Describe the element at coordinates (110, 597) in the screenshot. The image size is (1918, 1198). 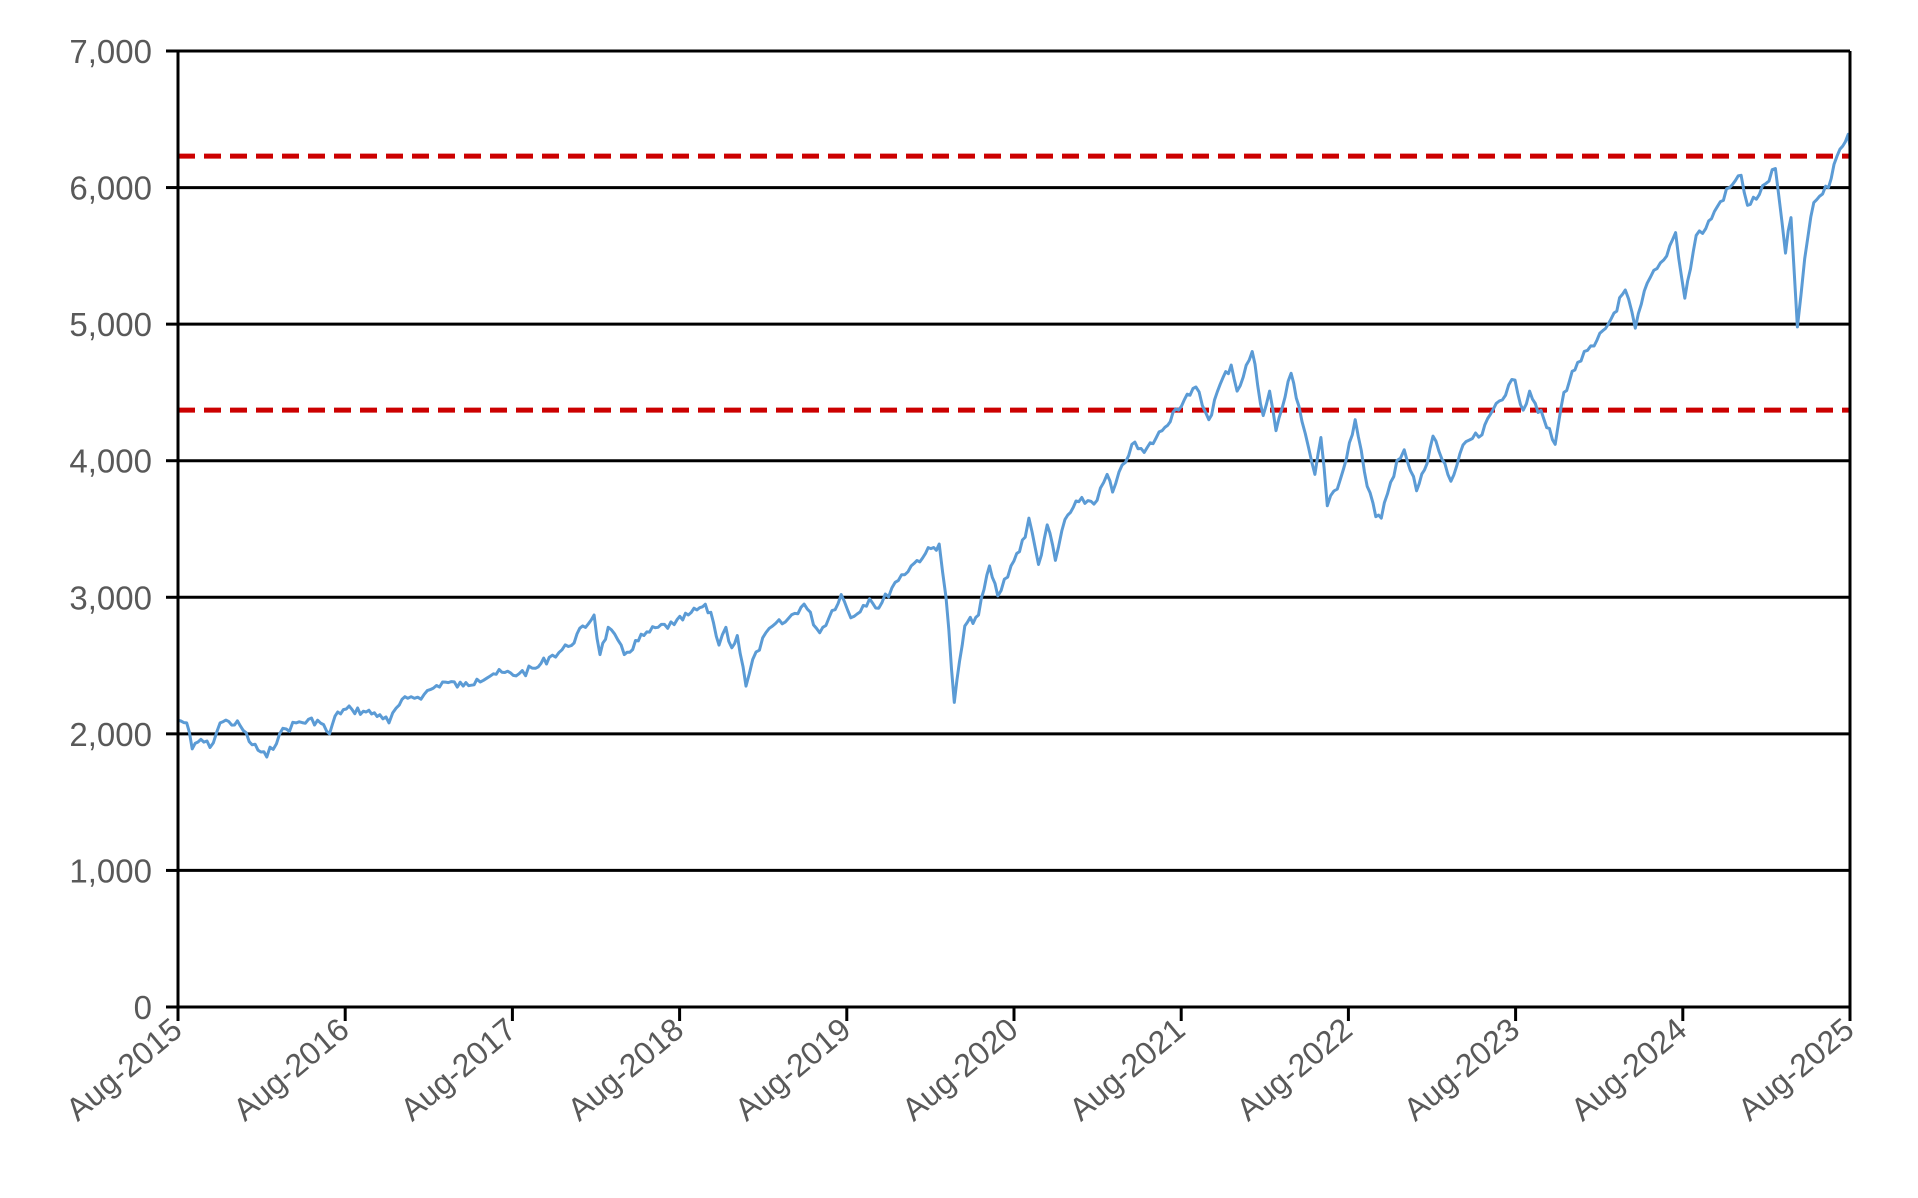
I see `y-tick-label: 3,000` at that location.